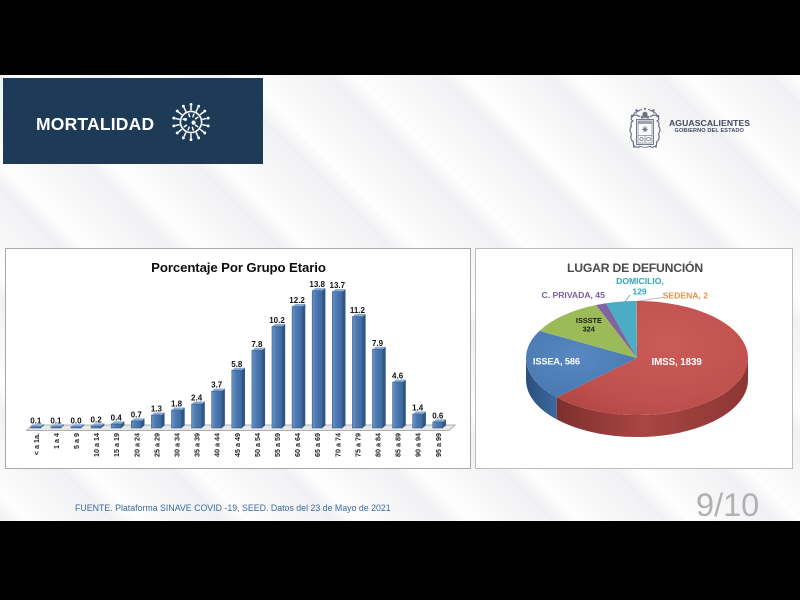 Image resolution: width=800 pixels, height=600 pixels. Describe the element at coordinates (378, 445) in the screenshot. I see `svg-text: 80 a 84` at that location.